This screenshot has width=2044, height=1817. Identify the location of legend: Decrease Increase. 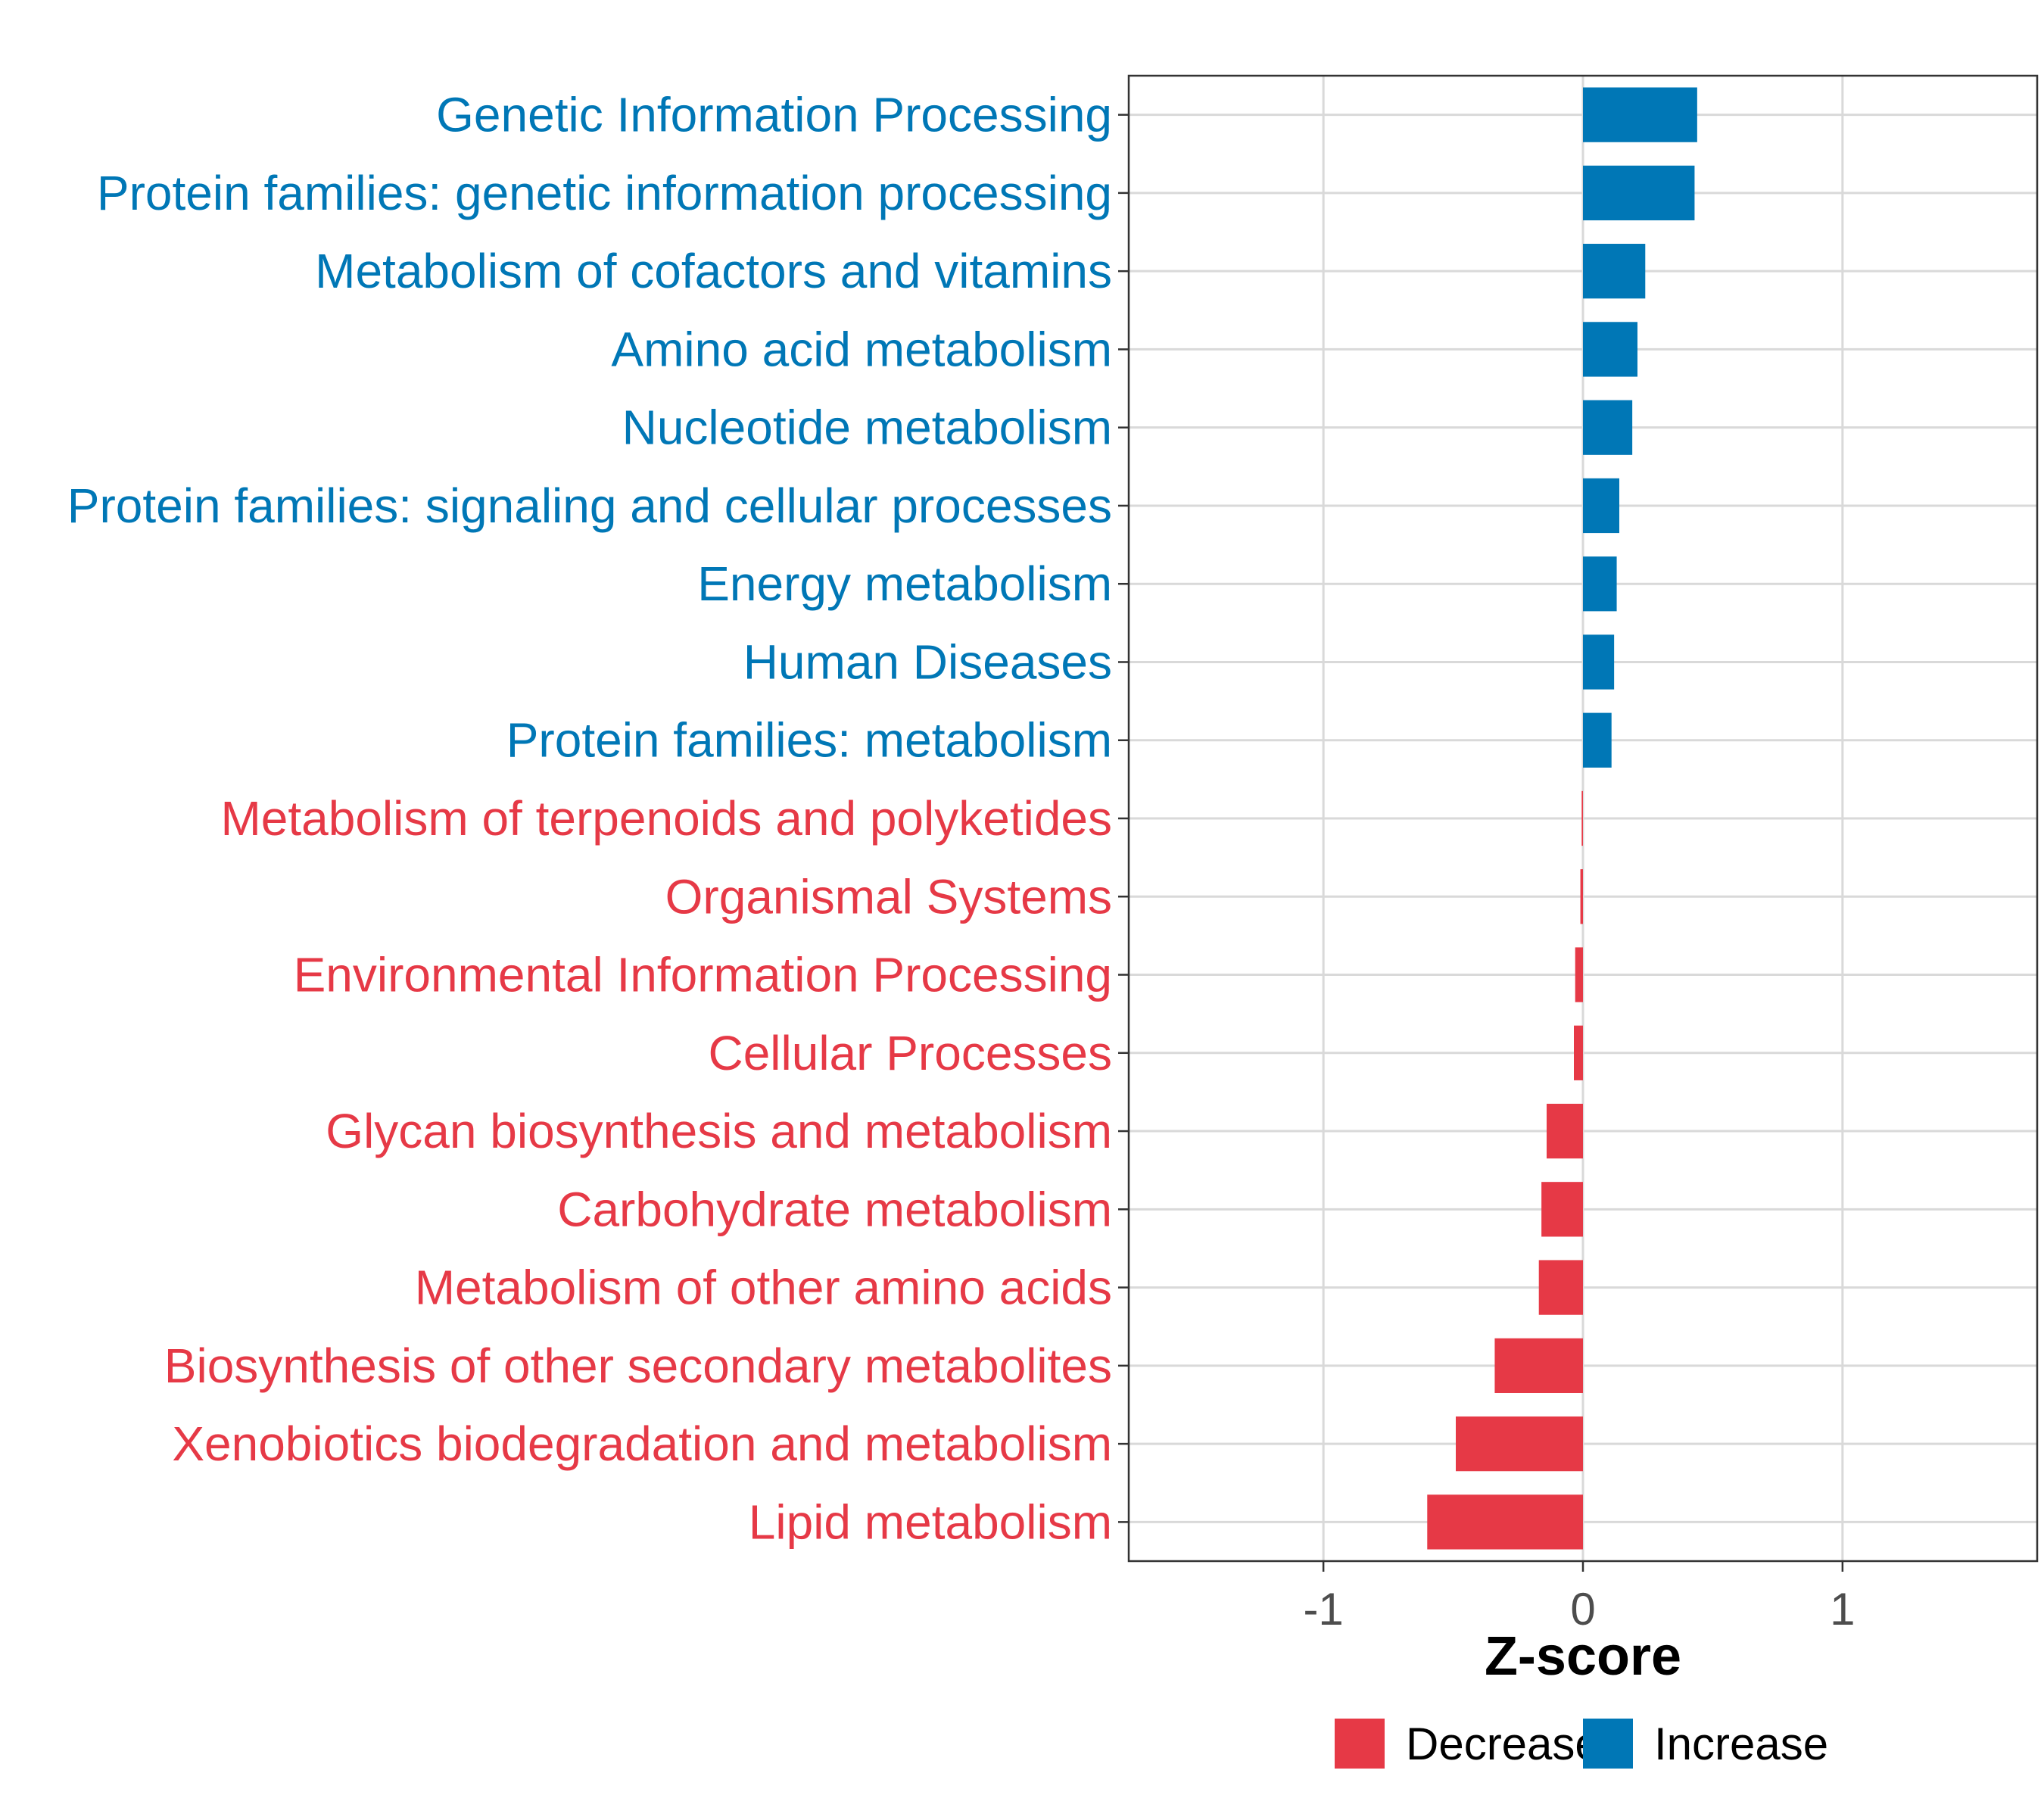
(1581, 1744).